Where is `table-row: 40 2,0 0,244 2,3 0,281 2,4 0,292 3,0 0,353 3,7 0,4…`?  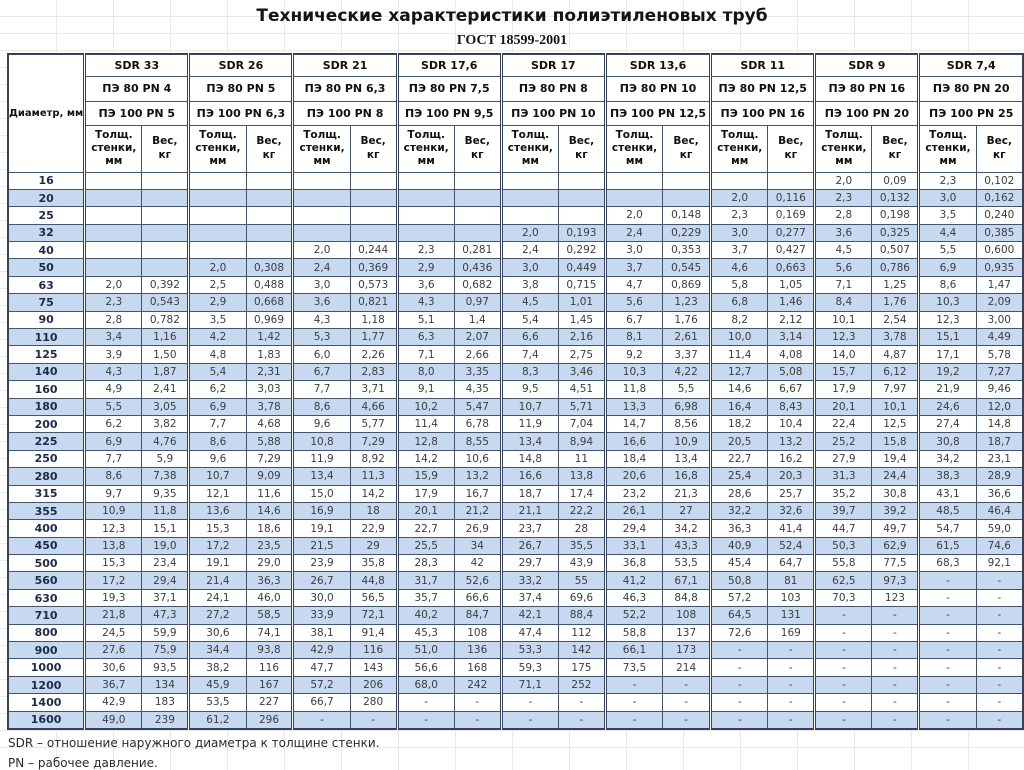 table-row: 40 2,0 0,244 2,3 0,281 2,4 0,292 3,0 0,353 3,7 0,4… is located at coordinates (515, 250).